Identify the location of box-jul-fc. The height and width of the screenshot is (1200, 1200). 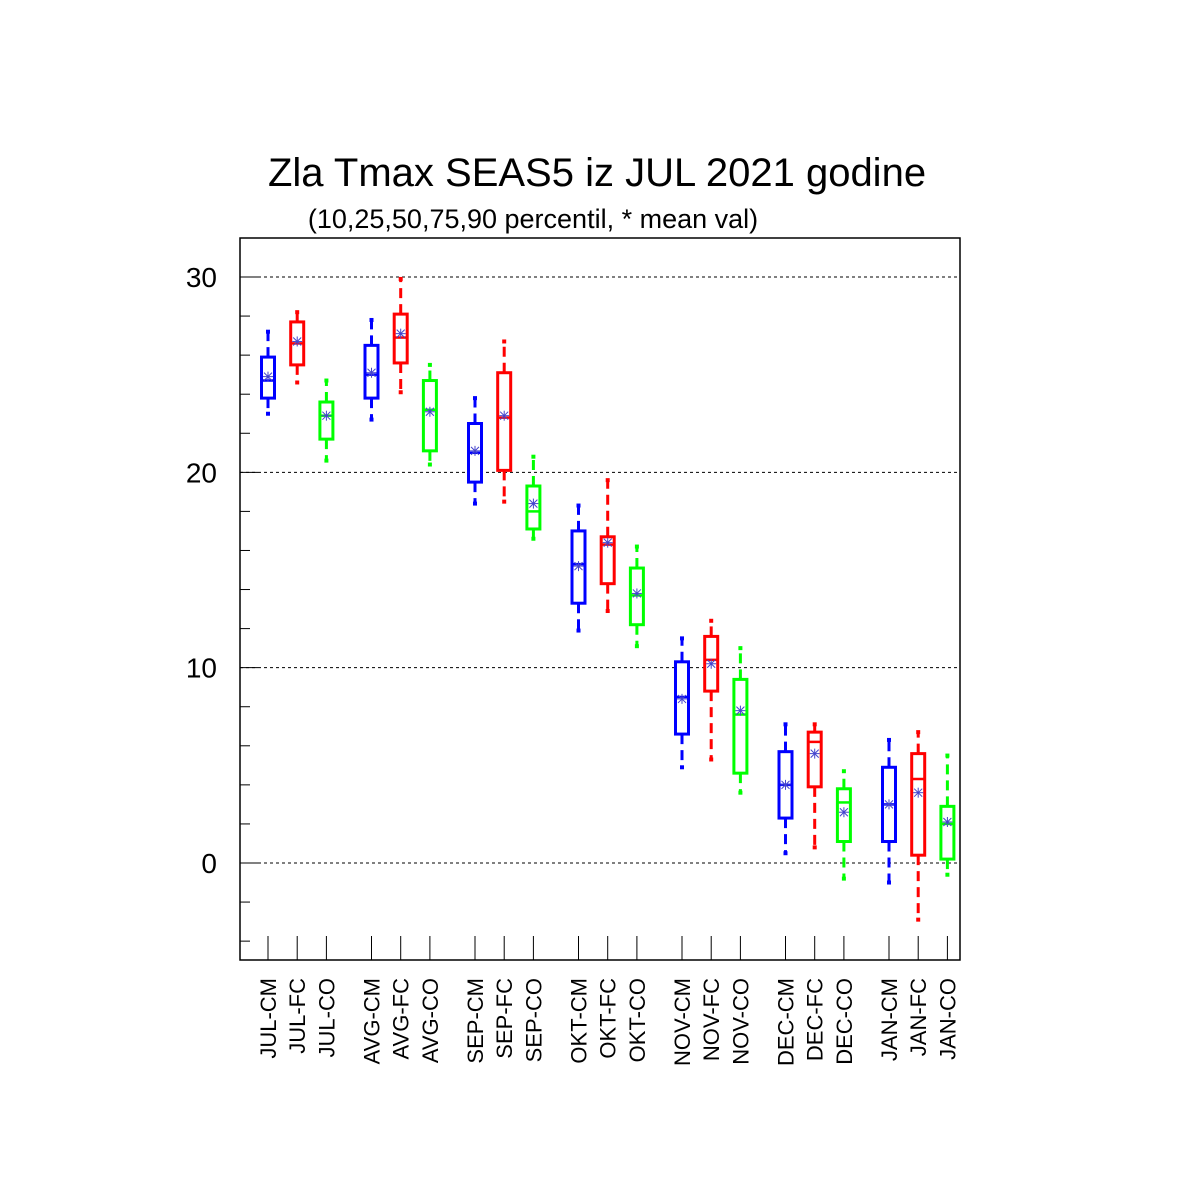
(297, 347).